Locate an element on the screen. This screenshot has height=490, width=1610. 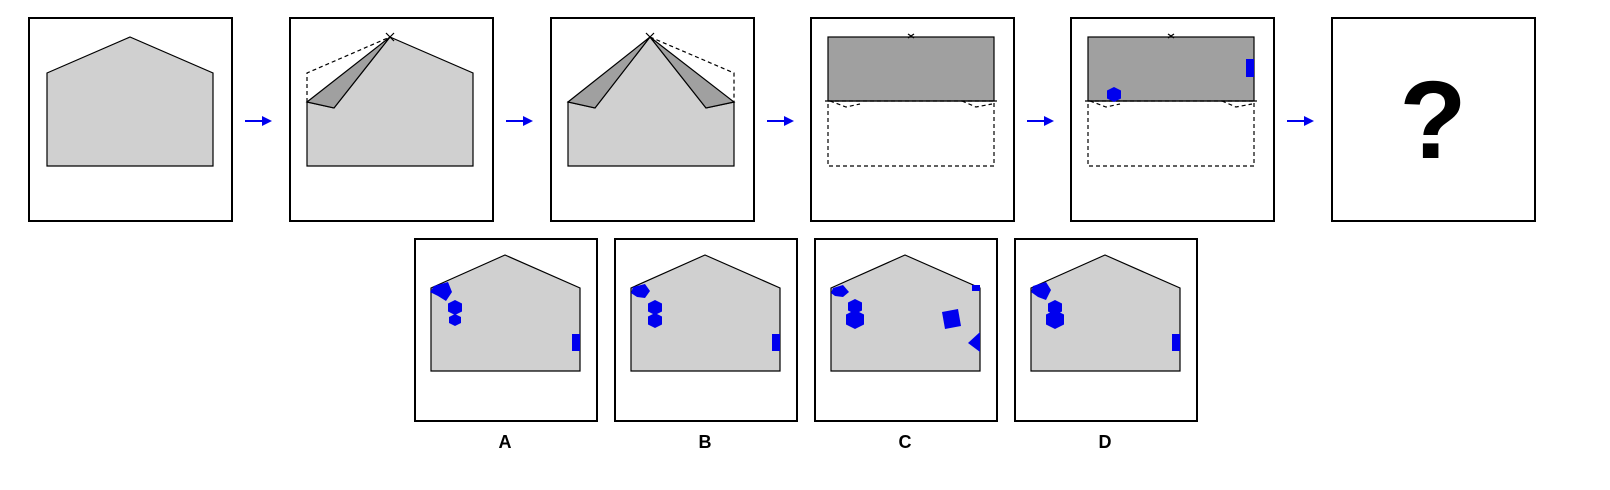
question-mark: ? is located at coordinates (1432, 120).